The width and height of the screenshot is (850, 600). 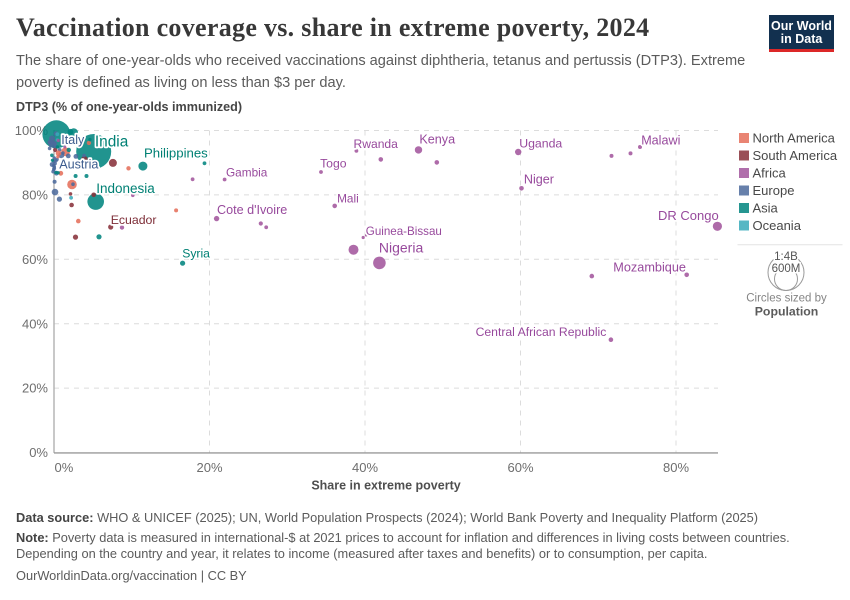 I want to click on svg-text: Togo, so click(x=333, y=164).